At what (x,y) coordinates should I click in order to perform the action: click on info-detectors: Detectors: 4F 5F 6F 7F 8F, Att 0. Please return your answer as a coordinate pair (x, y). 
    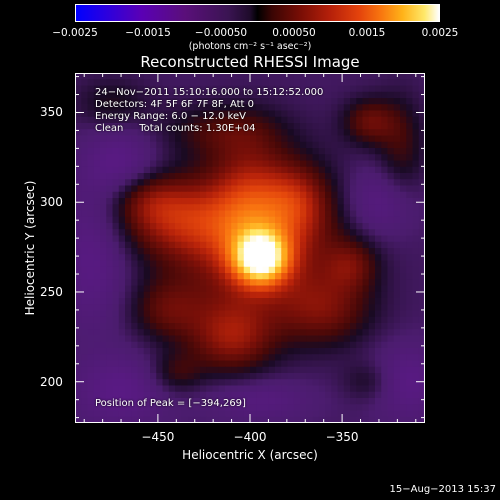
    Looking at the image, I should click on (175, 104).